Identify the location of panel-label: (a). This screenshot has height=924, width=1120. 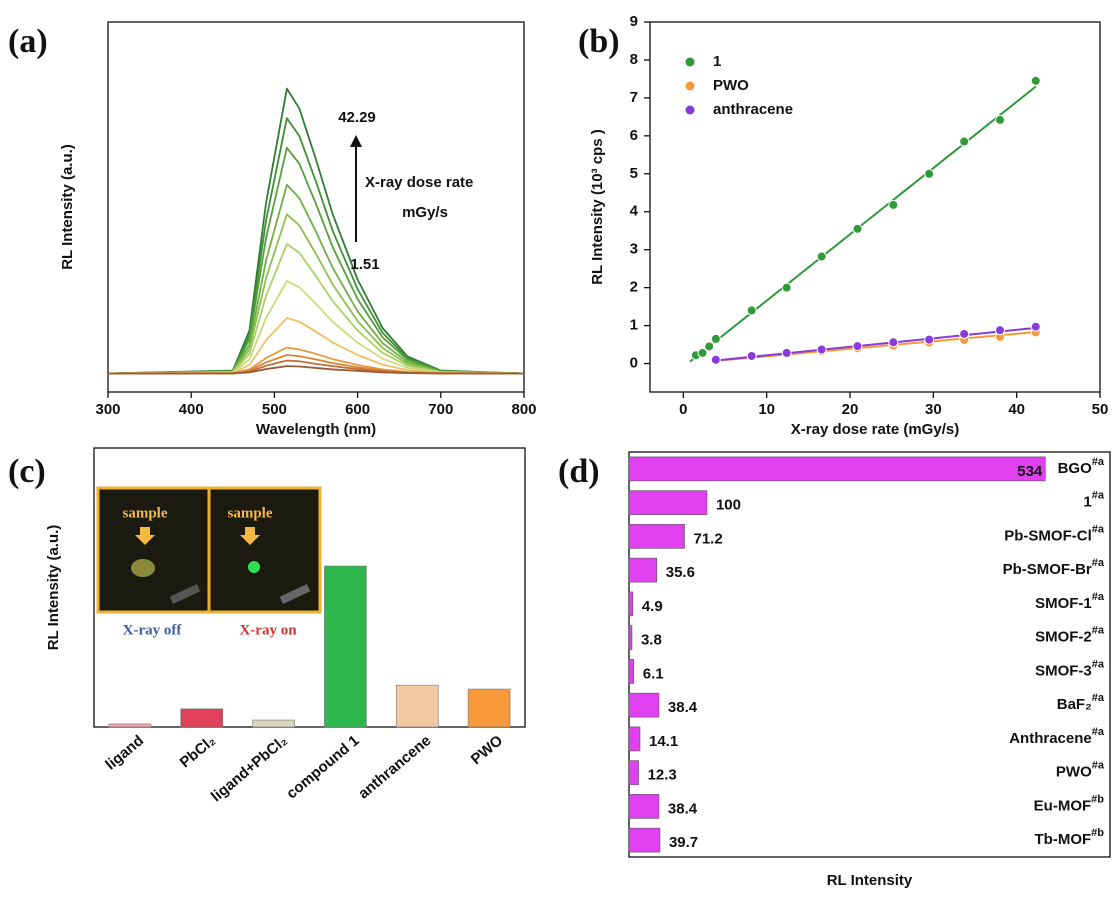
(28, 41).